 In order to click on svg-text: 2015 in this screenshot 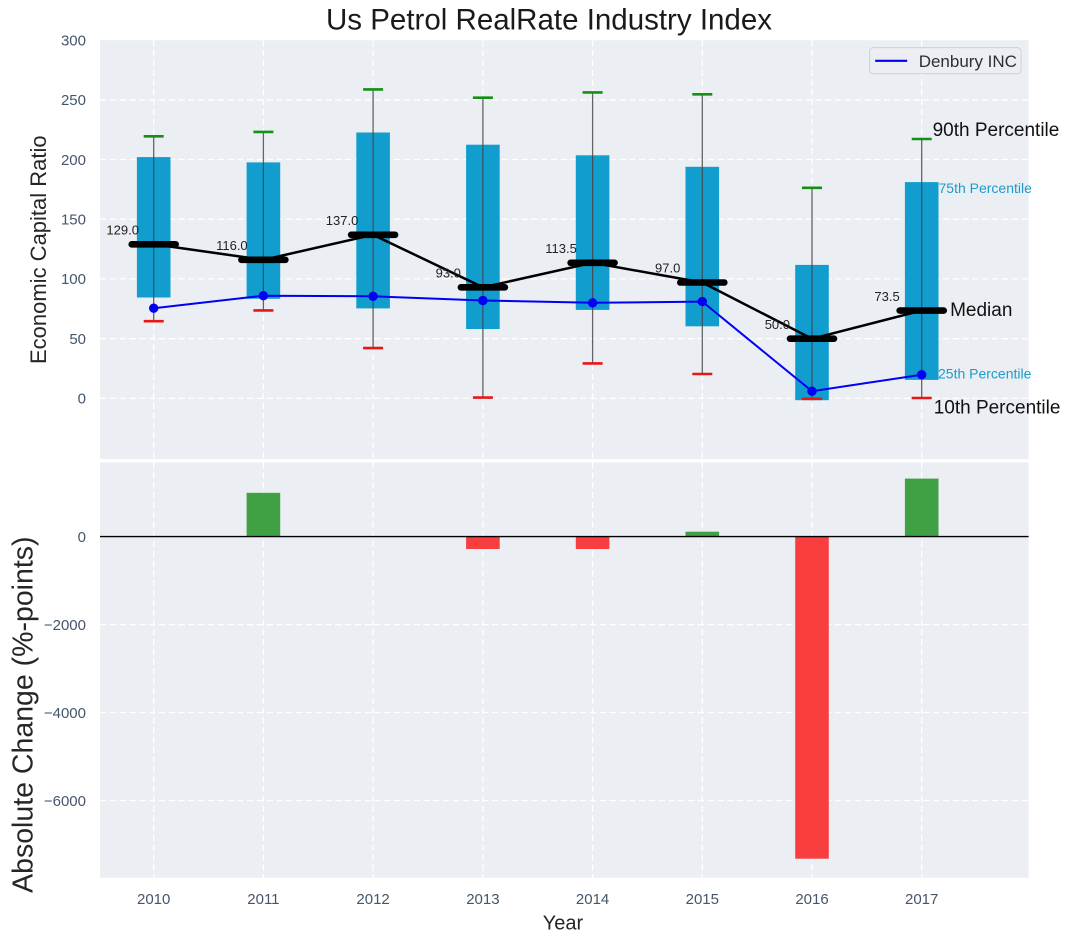, I will do `click(702, 899)`.